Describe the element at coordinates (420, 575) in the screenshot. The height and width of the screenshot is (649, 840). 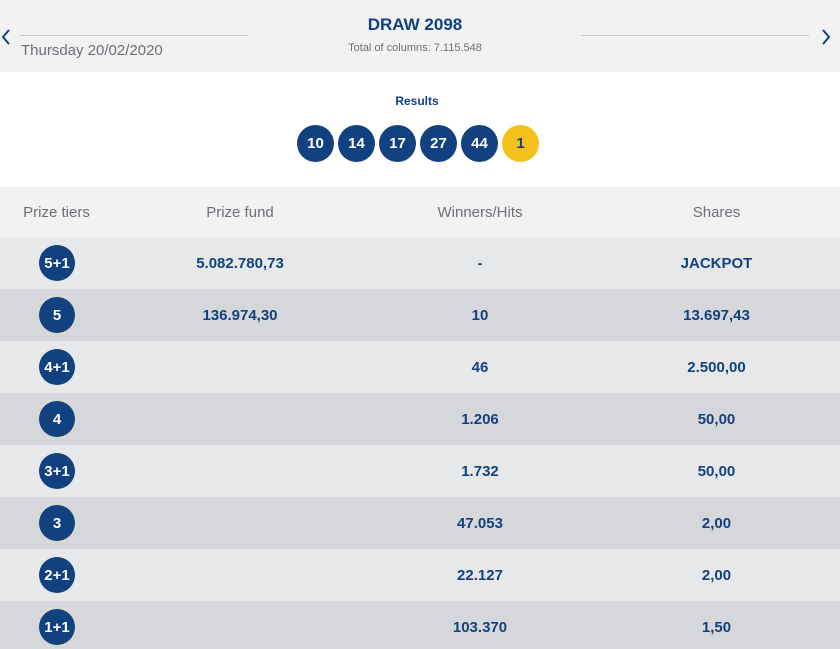
I see `table-row: 2+1 22.127 2,00` at that location.